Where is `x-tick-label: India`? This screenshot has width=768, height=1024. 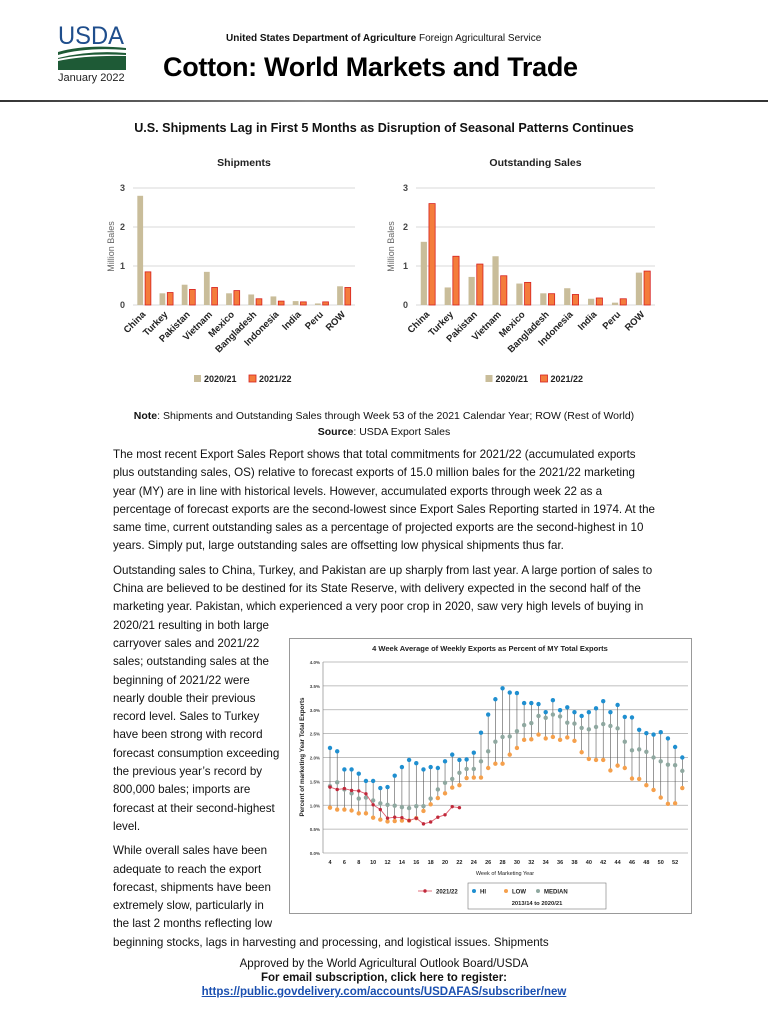
x-tick-label: India is located at coordinates (588, 321).